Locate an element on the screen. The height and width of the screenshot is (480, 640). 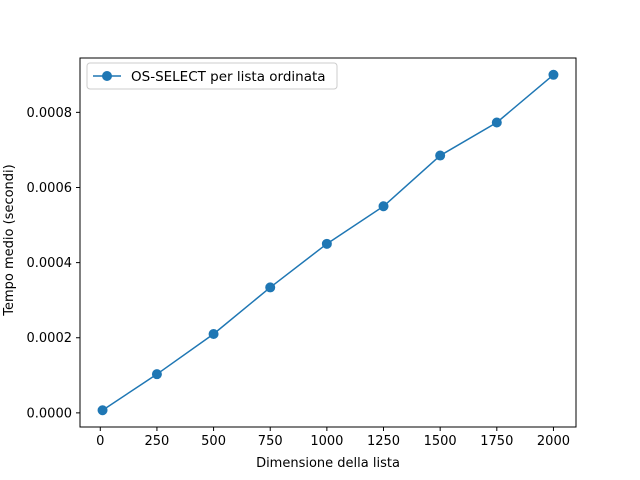
y-tick-label: 0.0004 is located at coordinates (50, 263).